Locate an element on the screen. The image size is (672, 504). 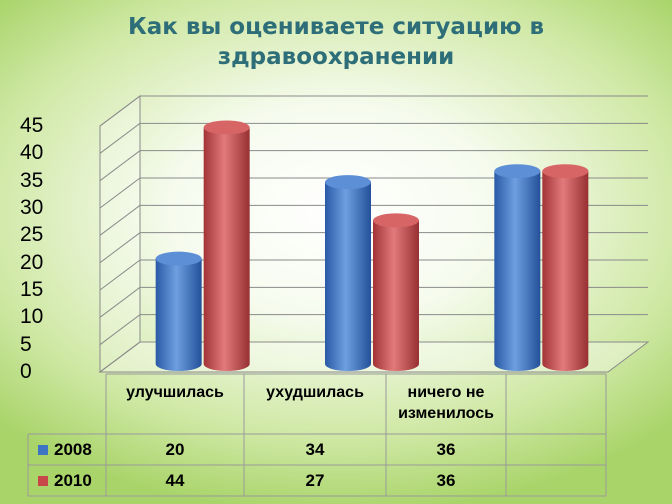
category-label-line: изменилось is located at coordinates (446, 413).